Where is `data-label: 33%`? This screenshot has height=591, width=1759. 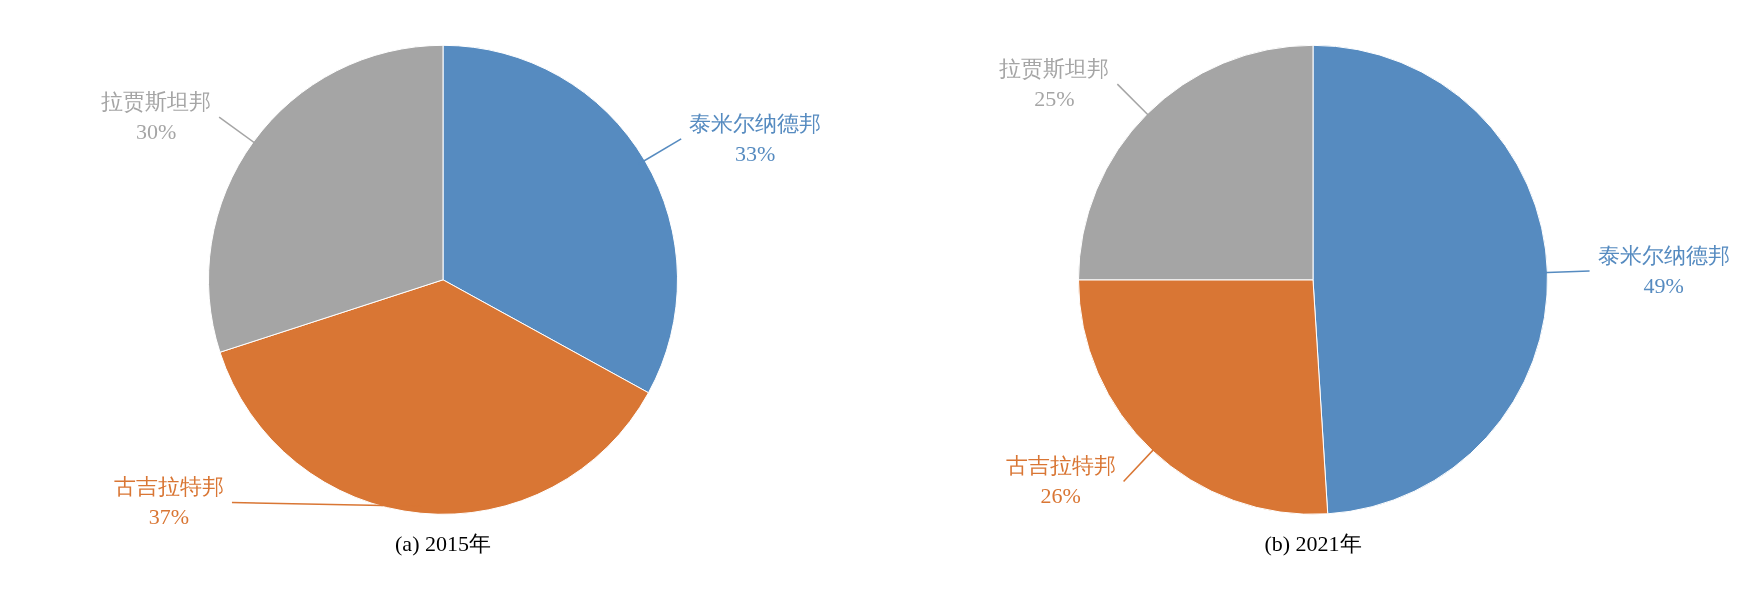 data-label: 33% is located at coordinates (755, 153).